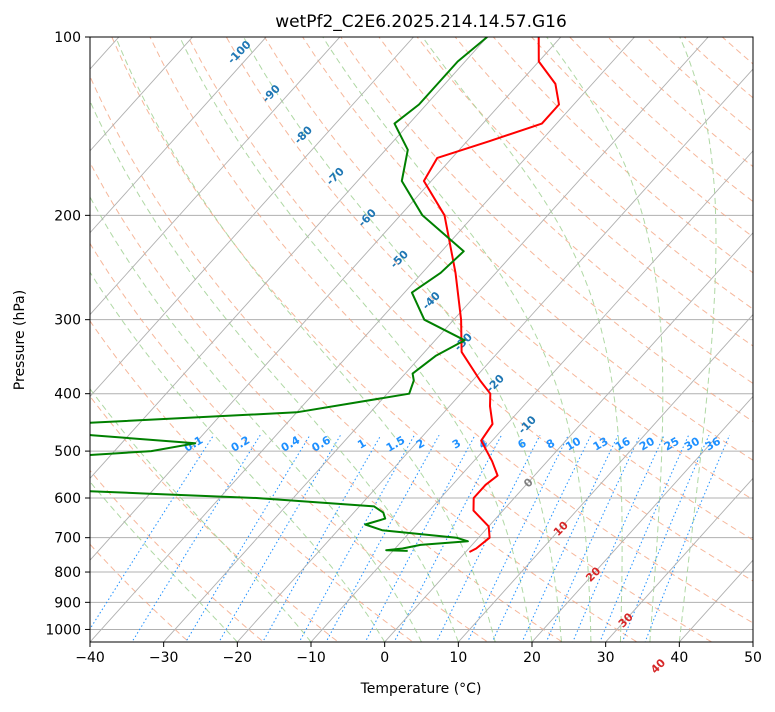  I want to click on y-tick-label: 1000, so click(63, 630).